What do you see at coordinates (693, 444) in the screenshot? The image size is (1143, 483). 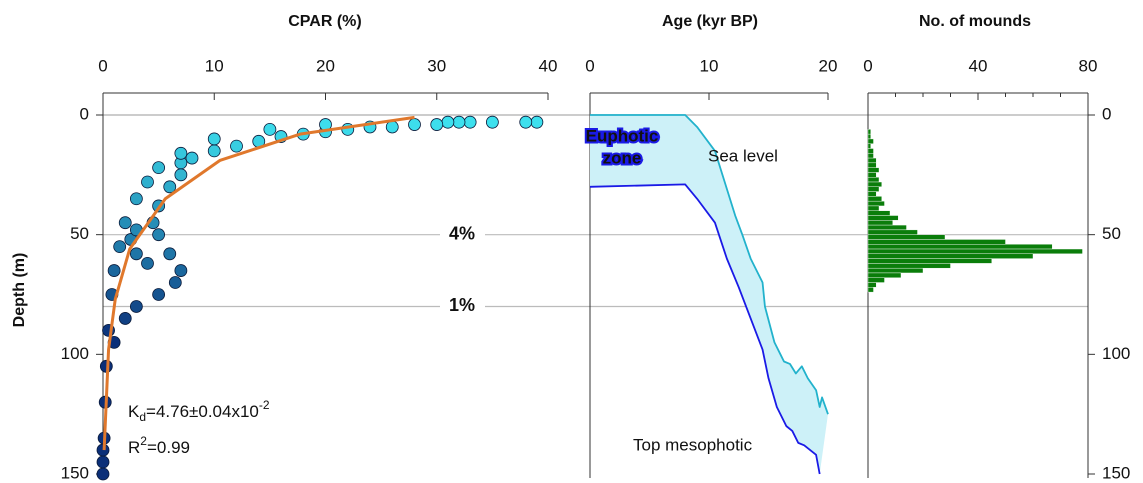 I see `series-label: Top mesophotic` at bounding box center [693, 444].